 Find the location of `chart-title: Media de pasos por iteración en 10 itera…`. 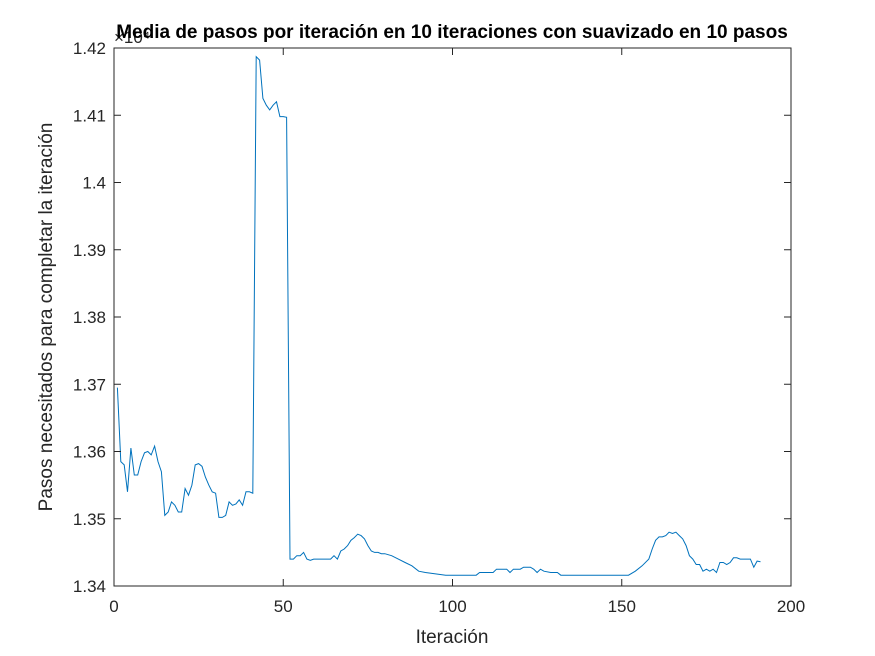

chart-title: Media de pasos por iteración en 10 itera… is located at coordinates (452, 32).